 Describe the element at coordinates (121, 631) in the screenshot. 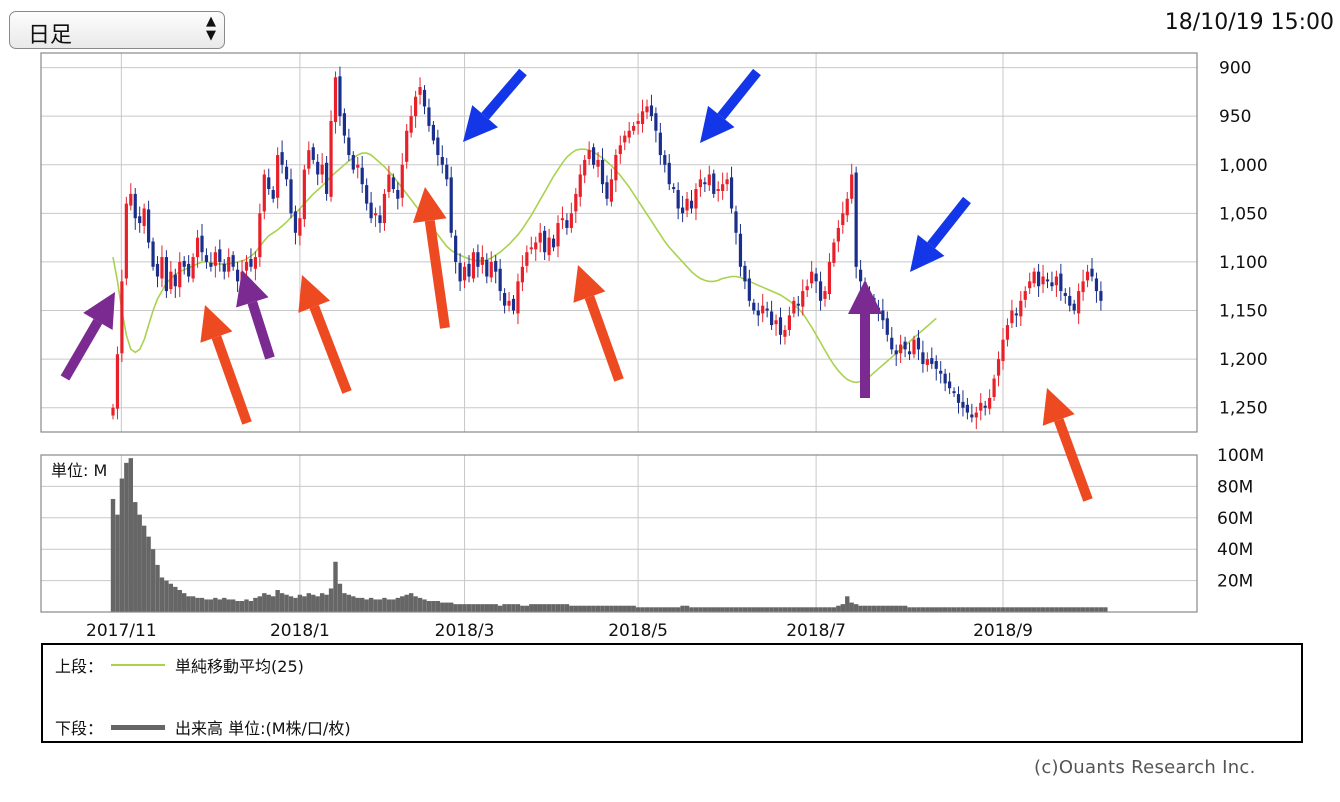

I see `x-tick-label: 2017/11` at that location.